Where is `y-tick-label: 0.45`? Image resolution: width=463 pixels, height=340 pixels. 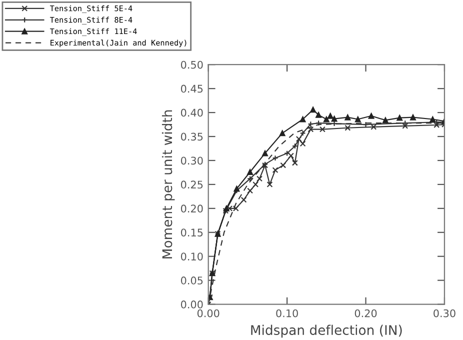
y-tick-label: 0.45 is located at coordinates (191, 88).